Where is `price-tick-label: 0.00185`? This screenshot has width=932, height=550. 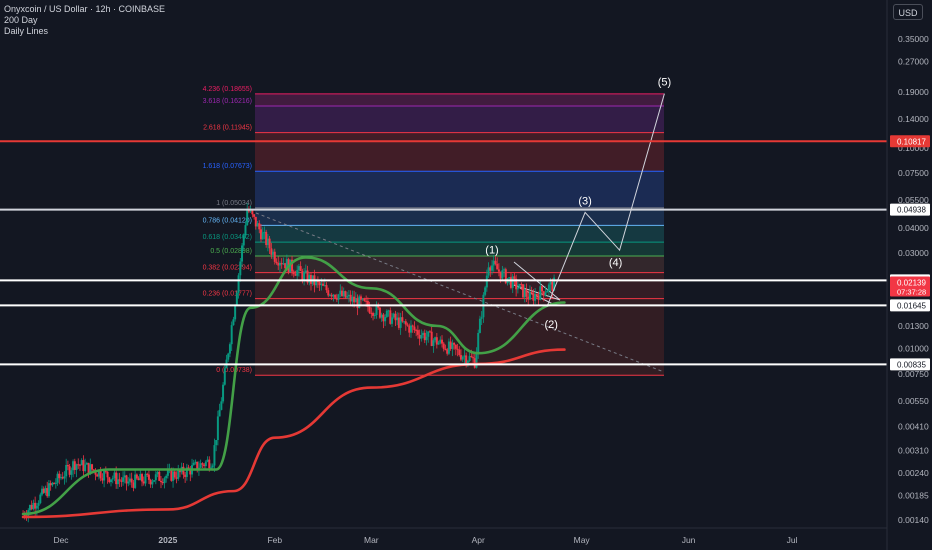
price-tick-label: 0.00185 is located at coordinates (913, 496).